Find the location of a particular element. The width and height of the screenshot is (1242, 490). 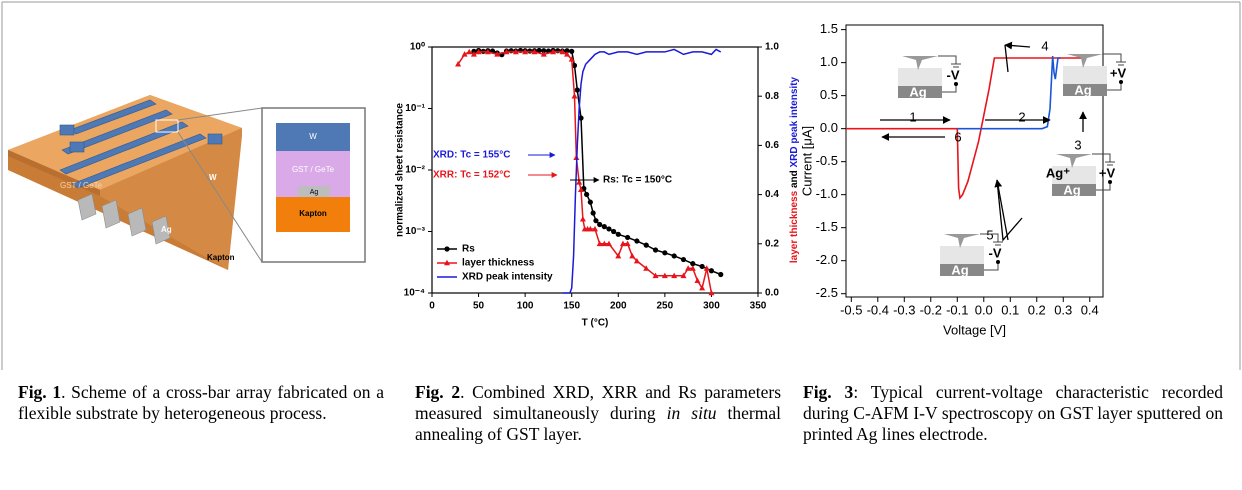

inset-label: W is located at coordinates (313, 136).